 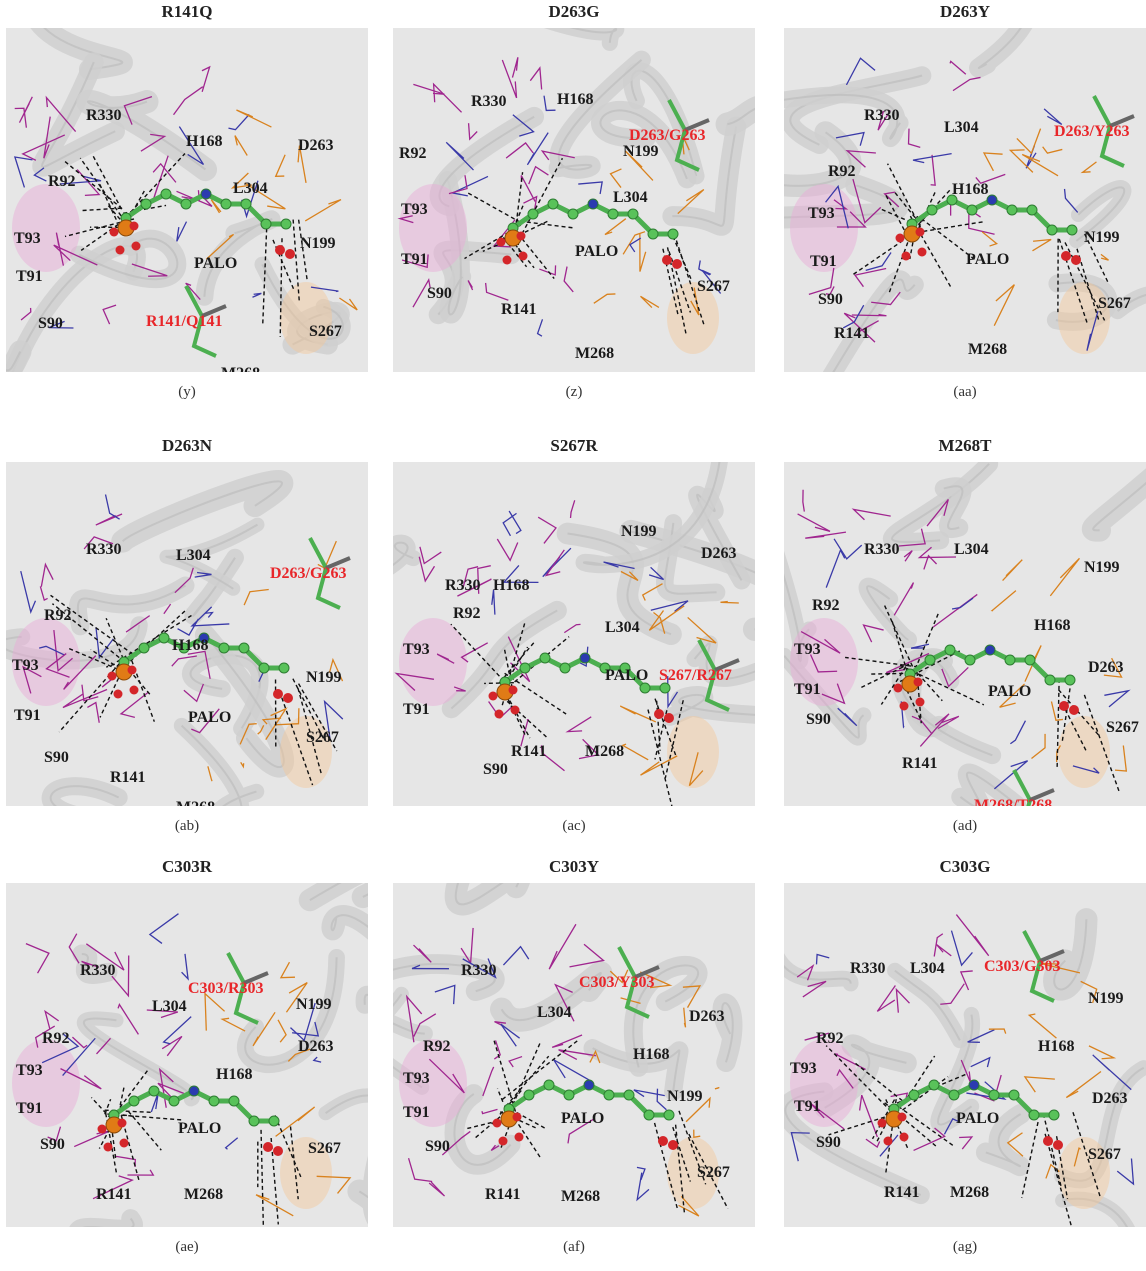 I want to click on panel-title: C303G, so click(x=965, y=866).